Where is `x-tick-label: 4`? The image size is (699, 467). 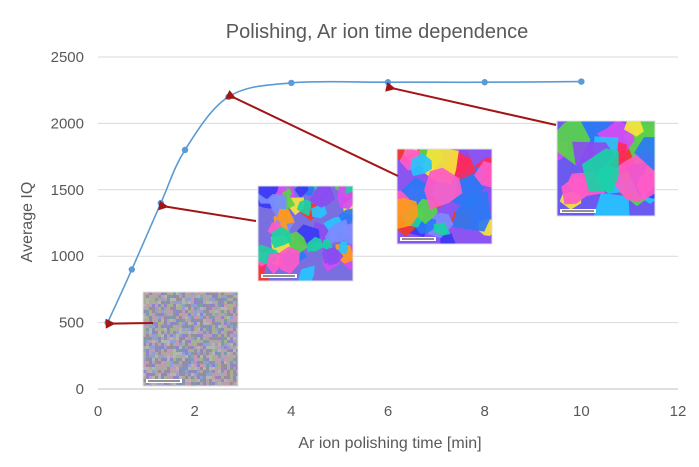
x-tick-label: 4 is located at coordinates (291, 411).